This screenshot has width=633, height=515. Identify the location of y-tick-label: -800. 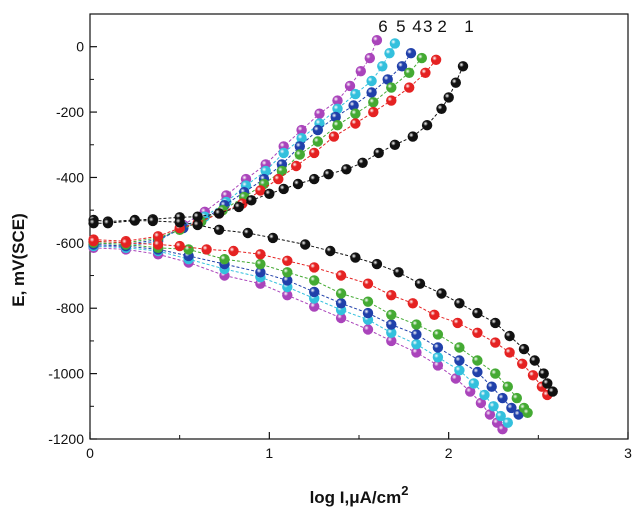
(70, 308).